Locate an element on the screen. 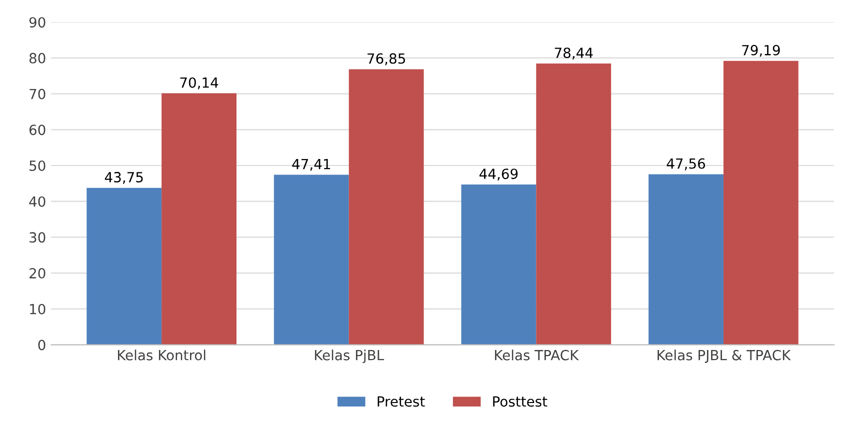 The image size is (851, 442). x-tick-label: Kelas TPACK is located at coordinates (537, 355).